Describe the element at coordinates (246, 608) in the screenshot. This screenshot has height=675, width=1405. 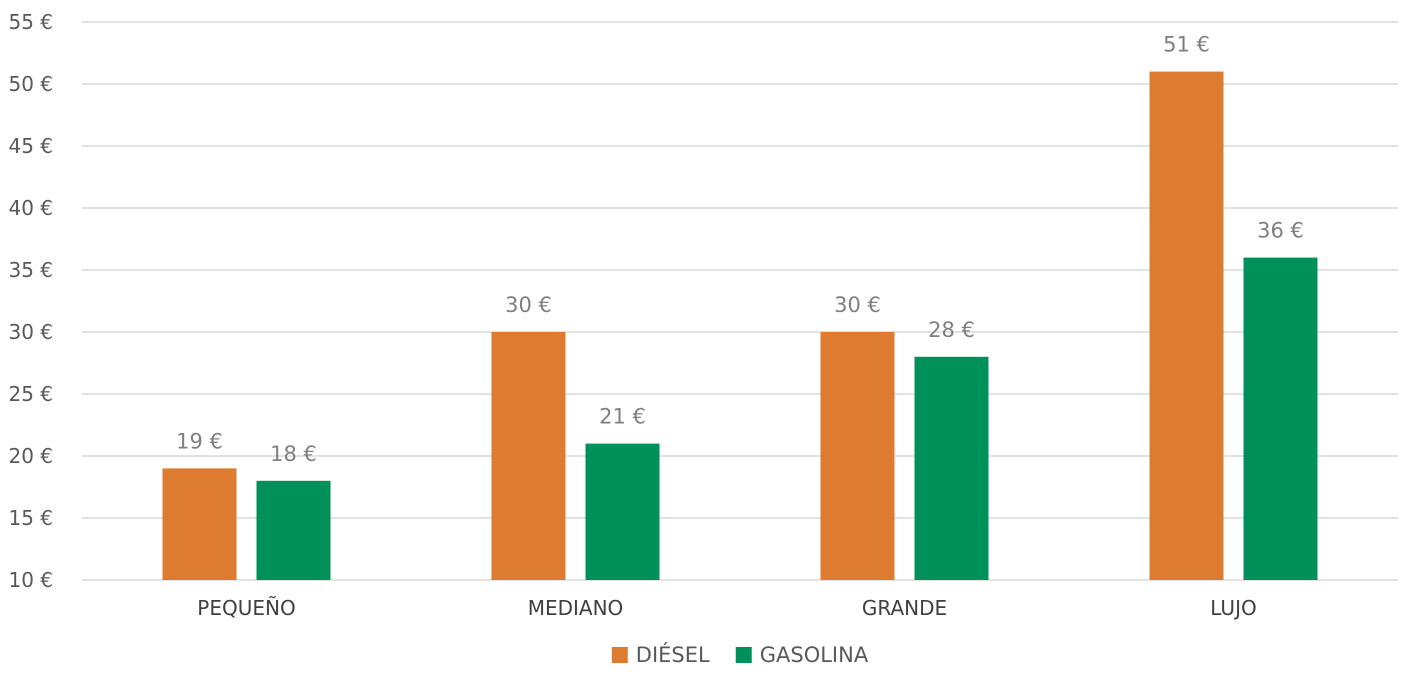
I see `category-label: PEQUEÑO` at that location.